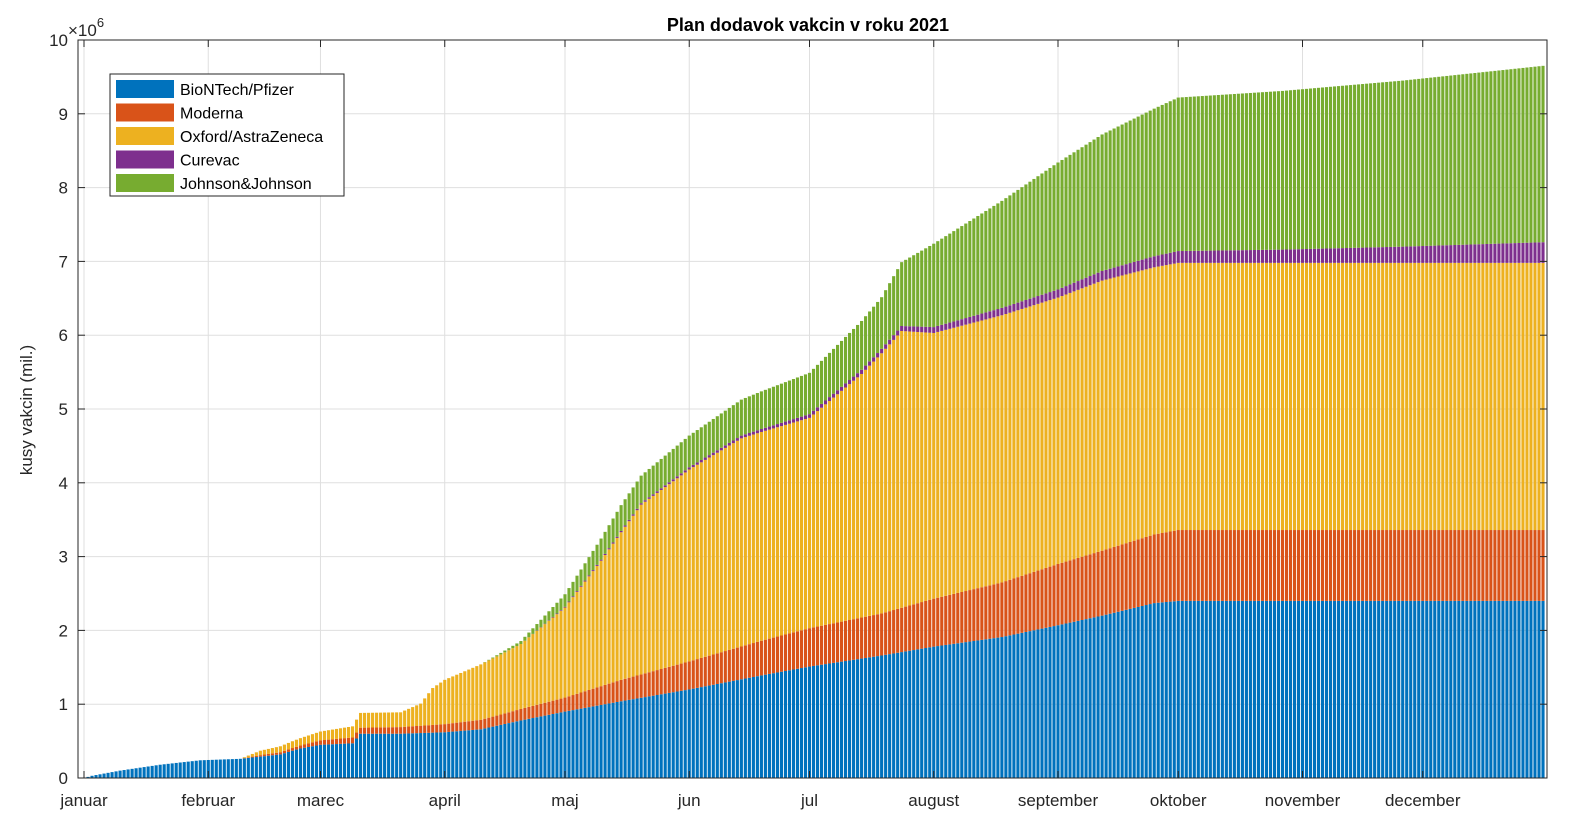  Describe the element at coordinates (82, 30) in the screenshot. I see `y-exponent-base: ×10` at that location.